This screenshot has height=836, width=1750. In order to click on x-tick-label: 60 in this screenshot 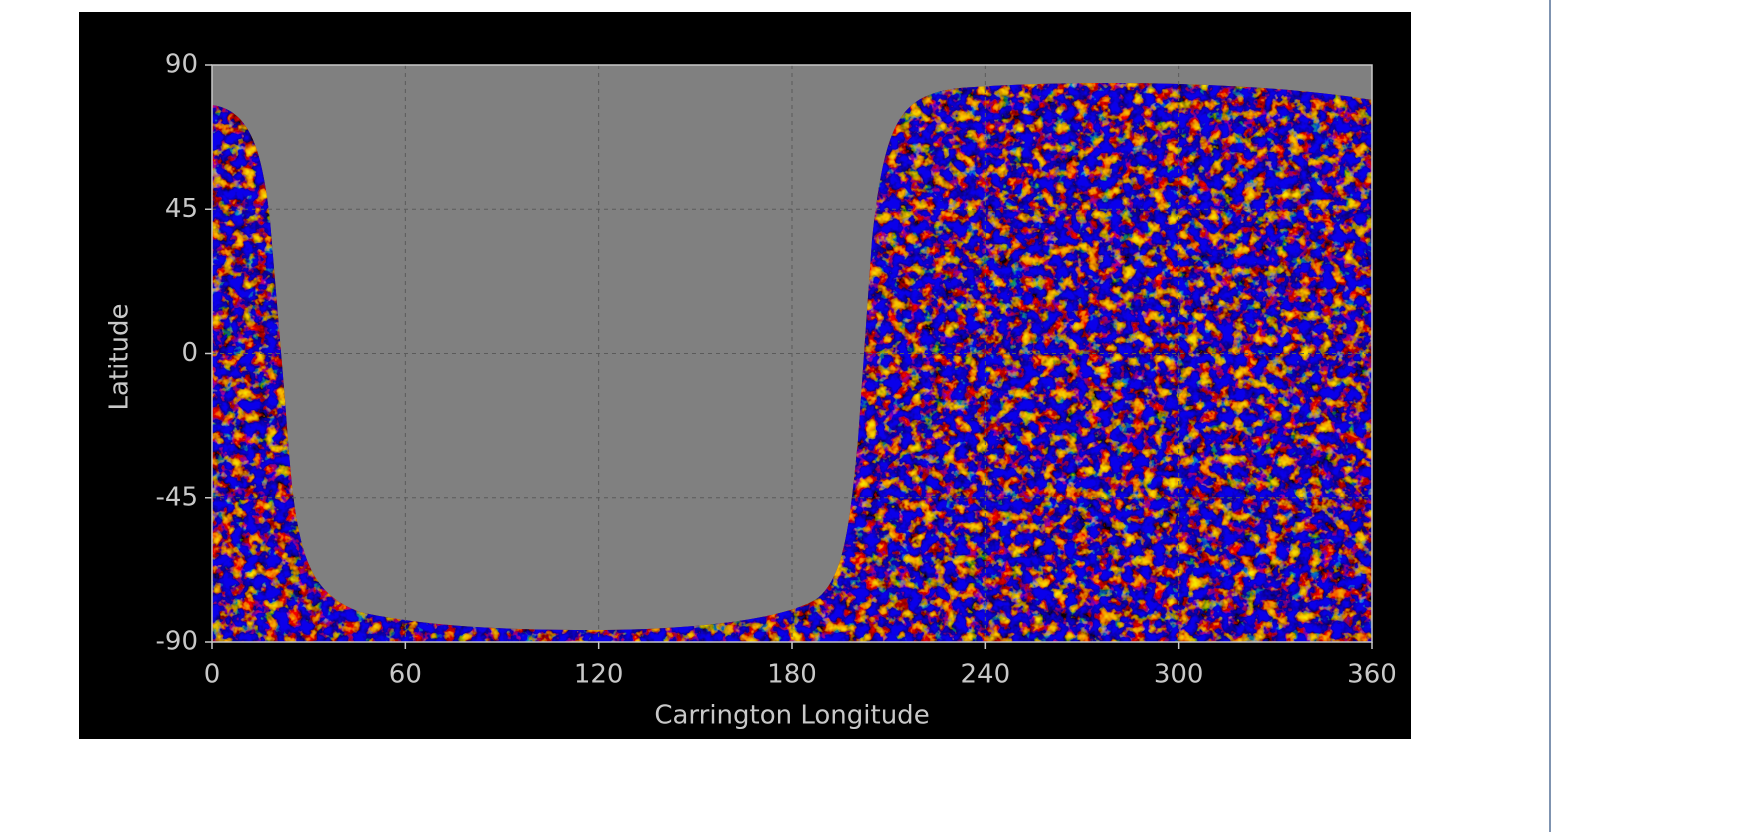, I will do `click(405, 675)`.